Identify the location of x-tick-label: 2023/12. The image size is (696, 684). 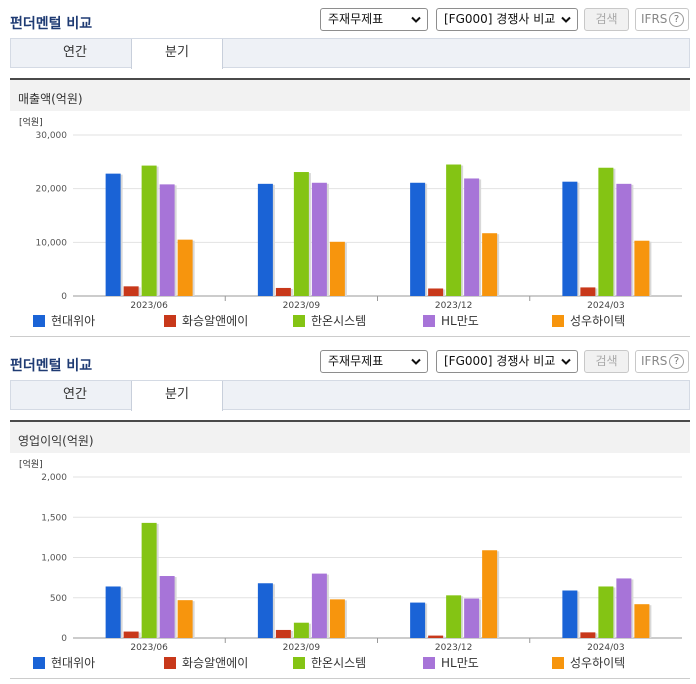
(453, 305).